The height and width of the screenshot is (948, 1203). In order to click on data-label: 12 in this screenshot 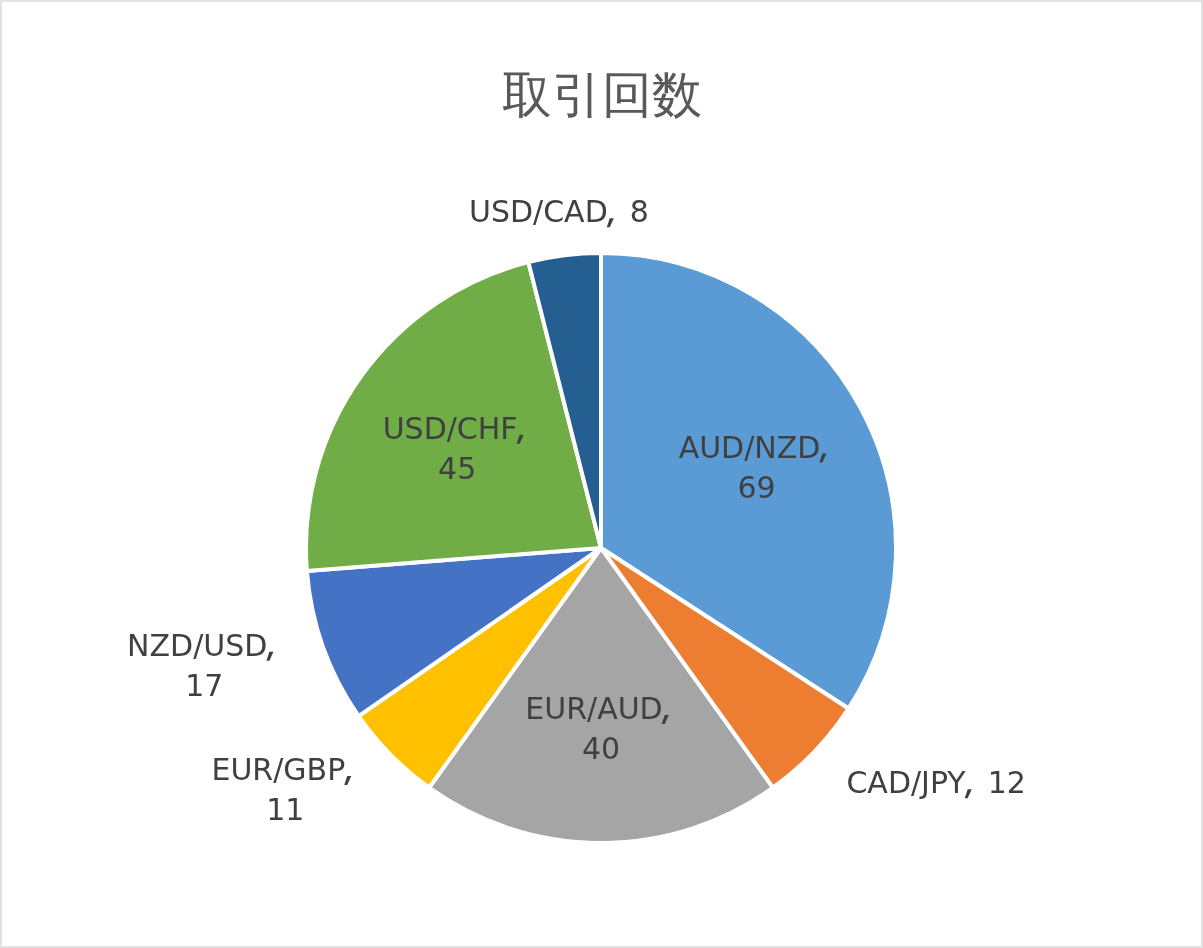, I will do `click(1006, 783)`.